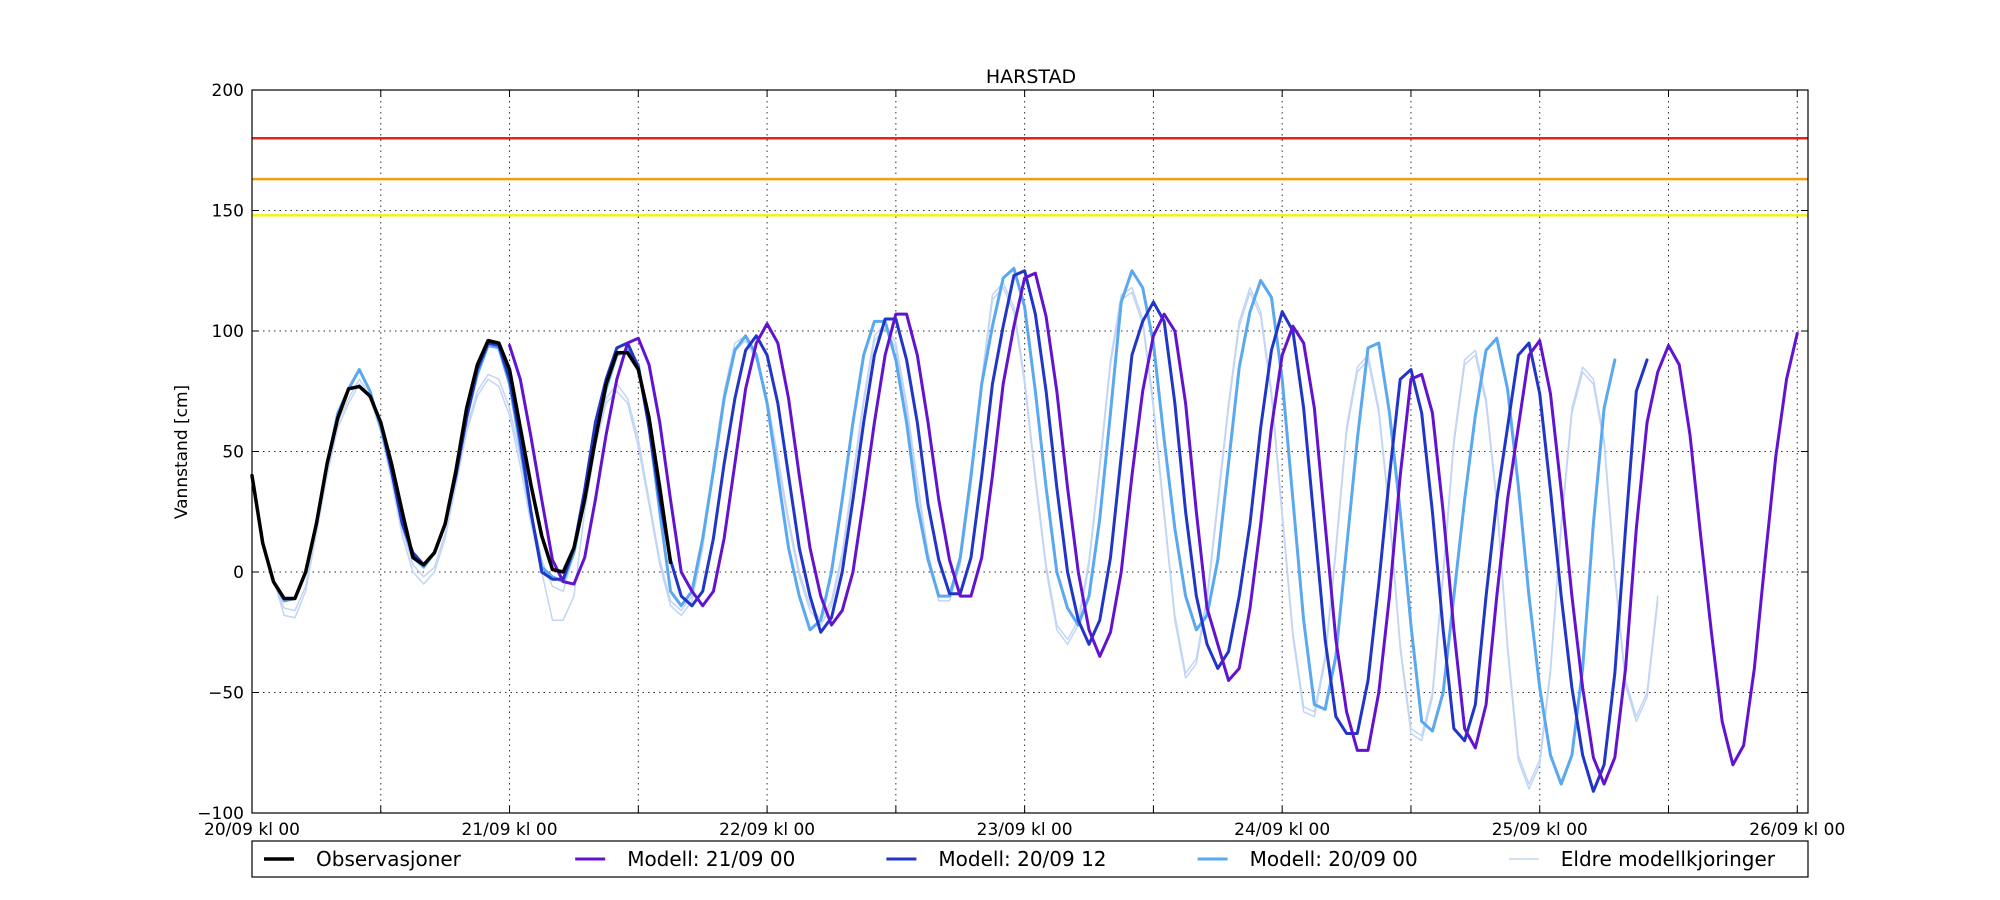 Image resolution: width=2000 pixels, height=900 pixels. Describe the element at coordinates (233, 453) in the screenshot. I see `y-tick-label: 50` at that location.